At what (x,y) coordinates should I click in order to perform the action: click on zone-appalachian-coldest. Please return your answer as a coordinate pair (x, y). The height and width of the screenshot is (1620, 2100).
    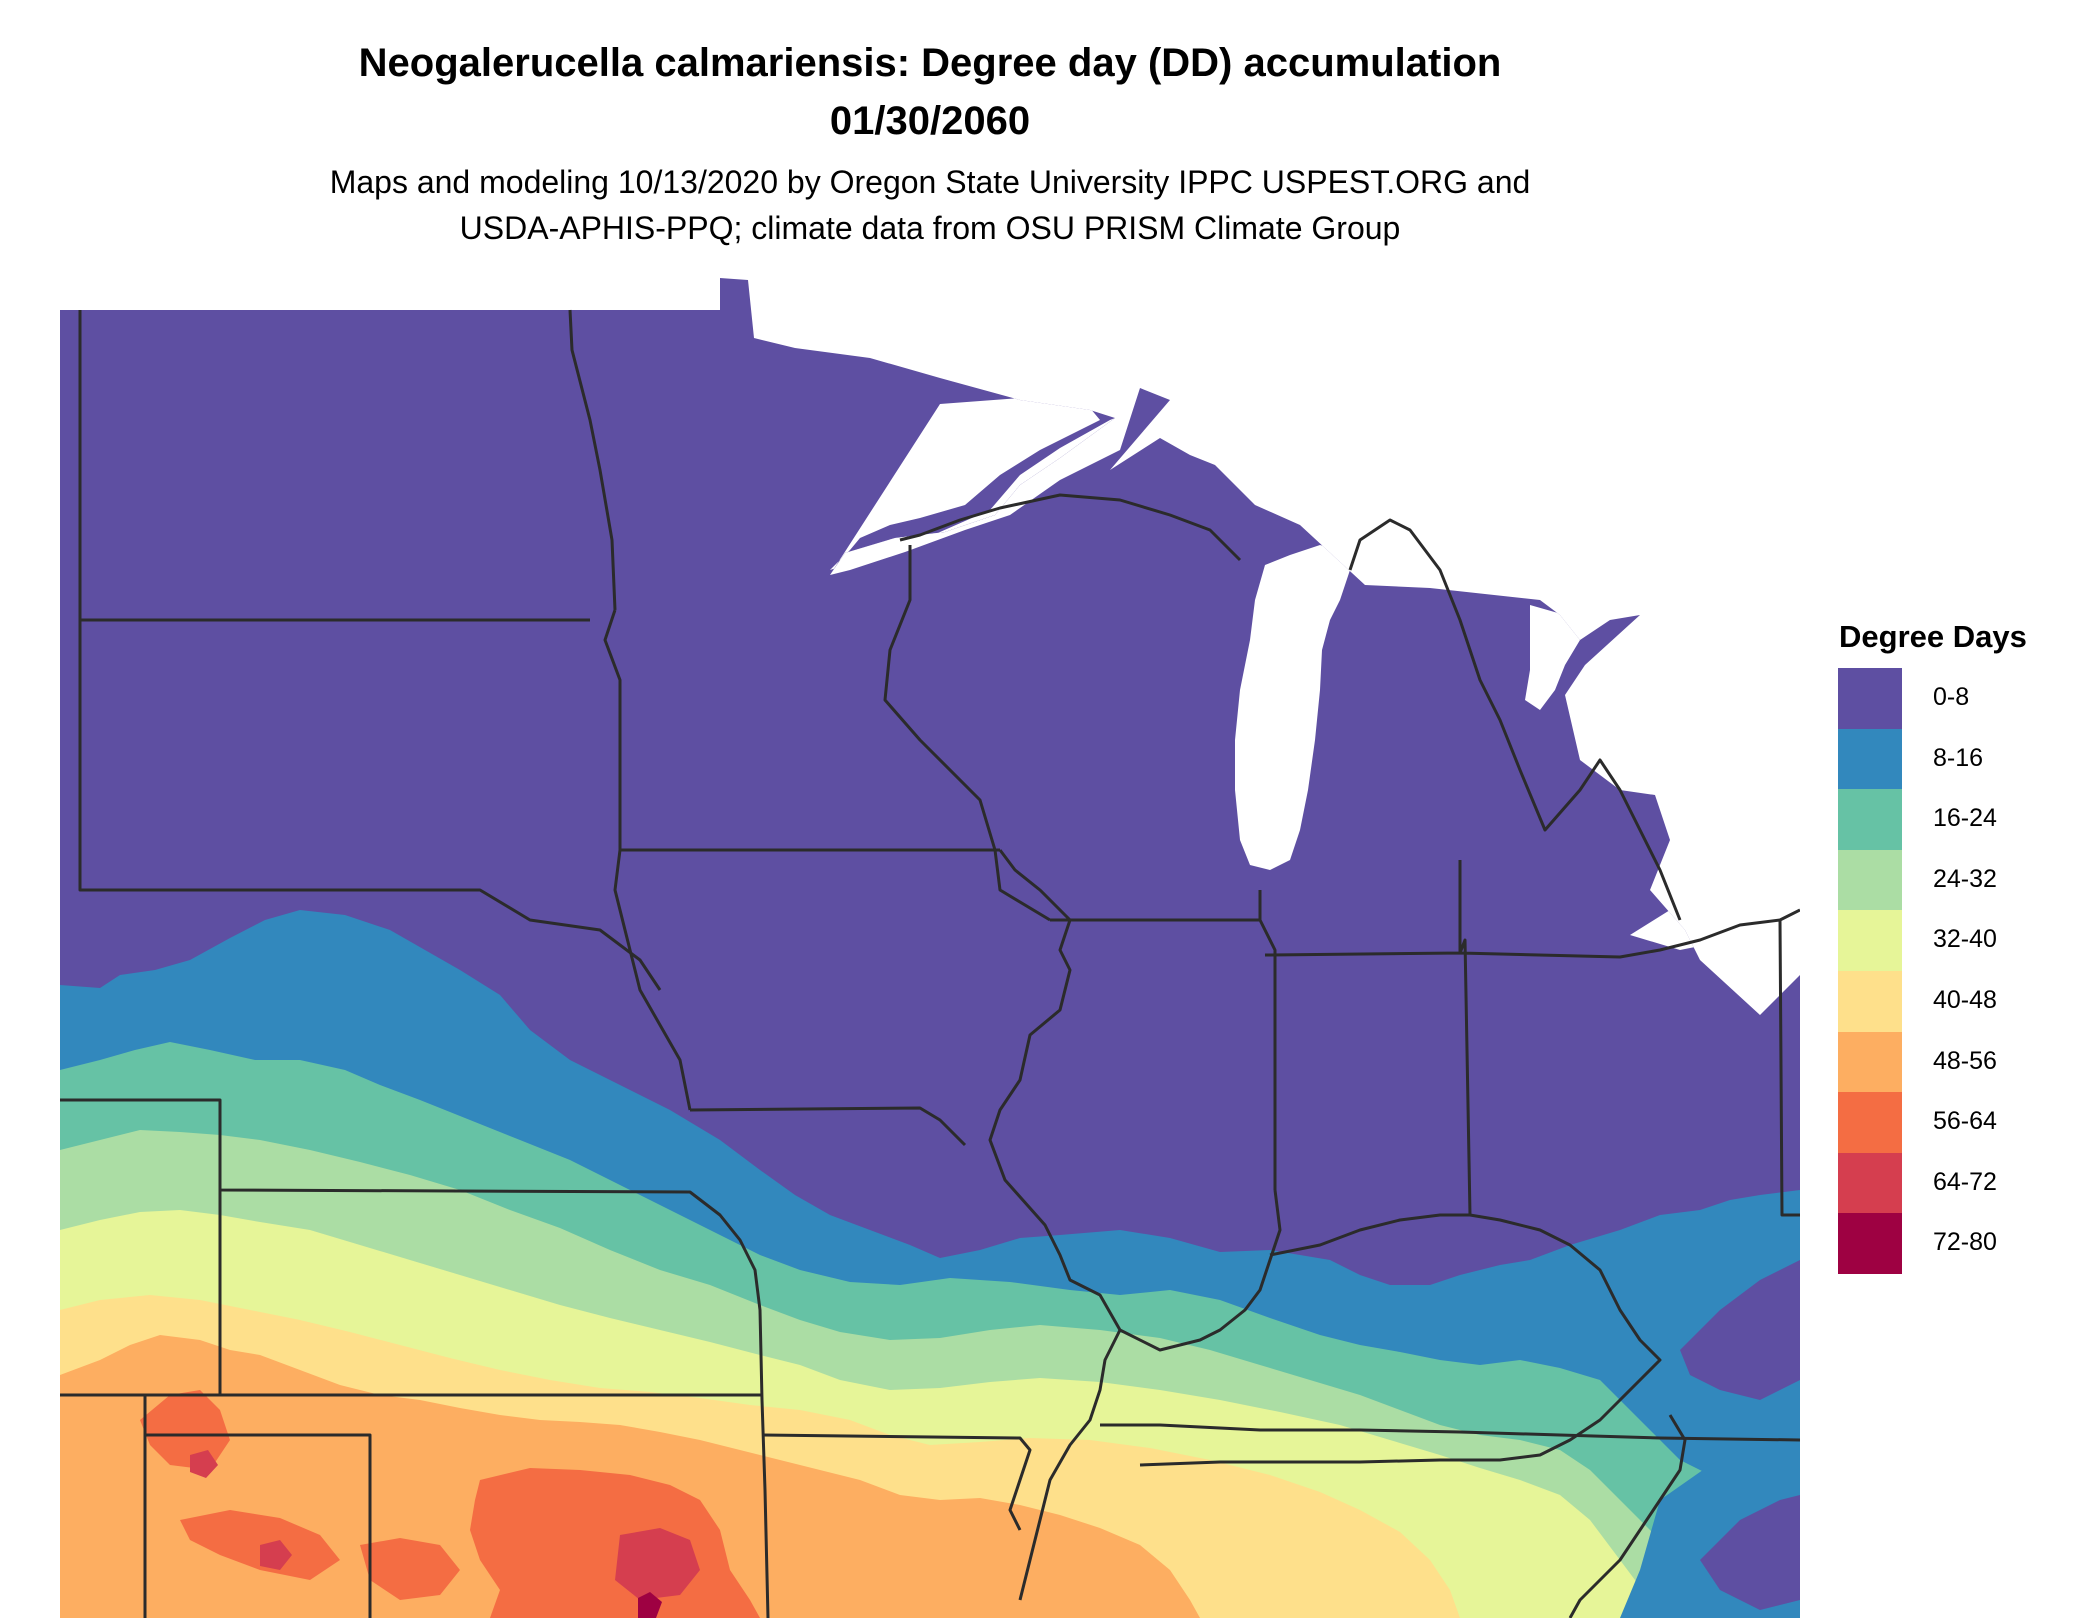
    Looking at the image, I should click on (1740, 1435).